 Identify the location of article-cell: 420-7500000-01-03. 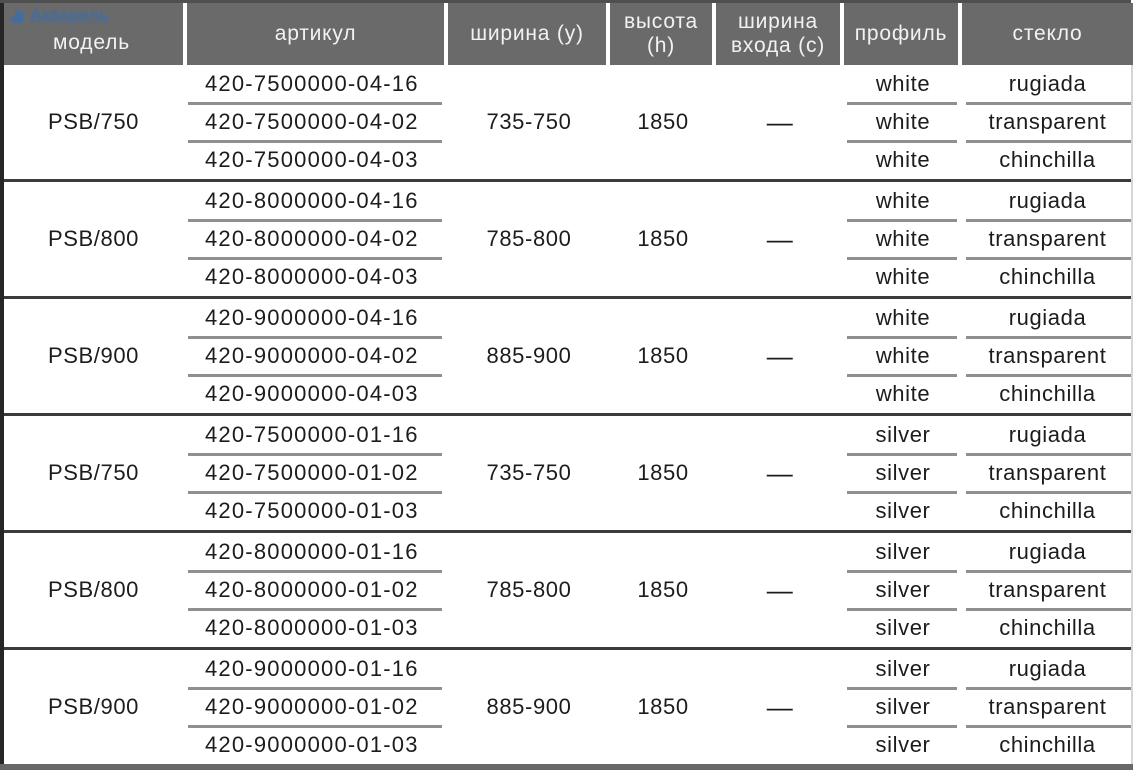
(312, 510).